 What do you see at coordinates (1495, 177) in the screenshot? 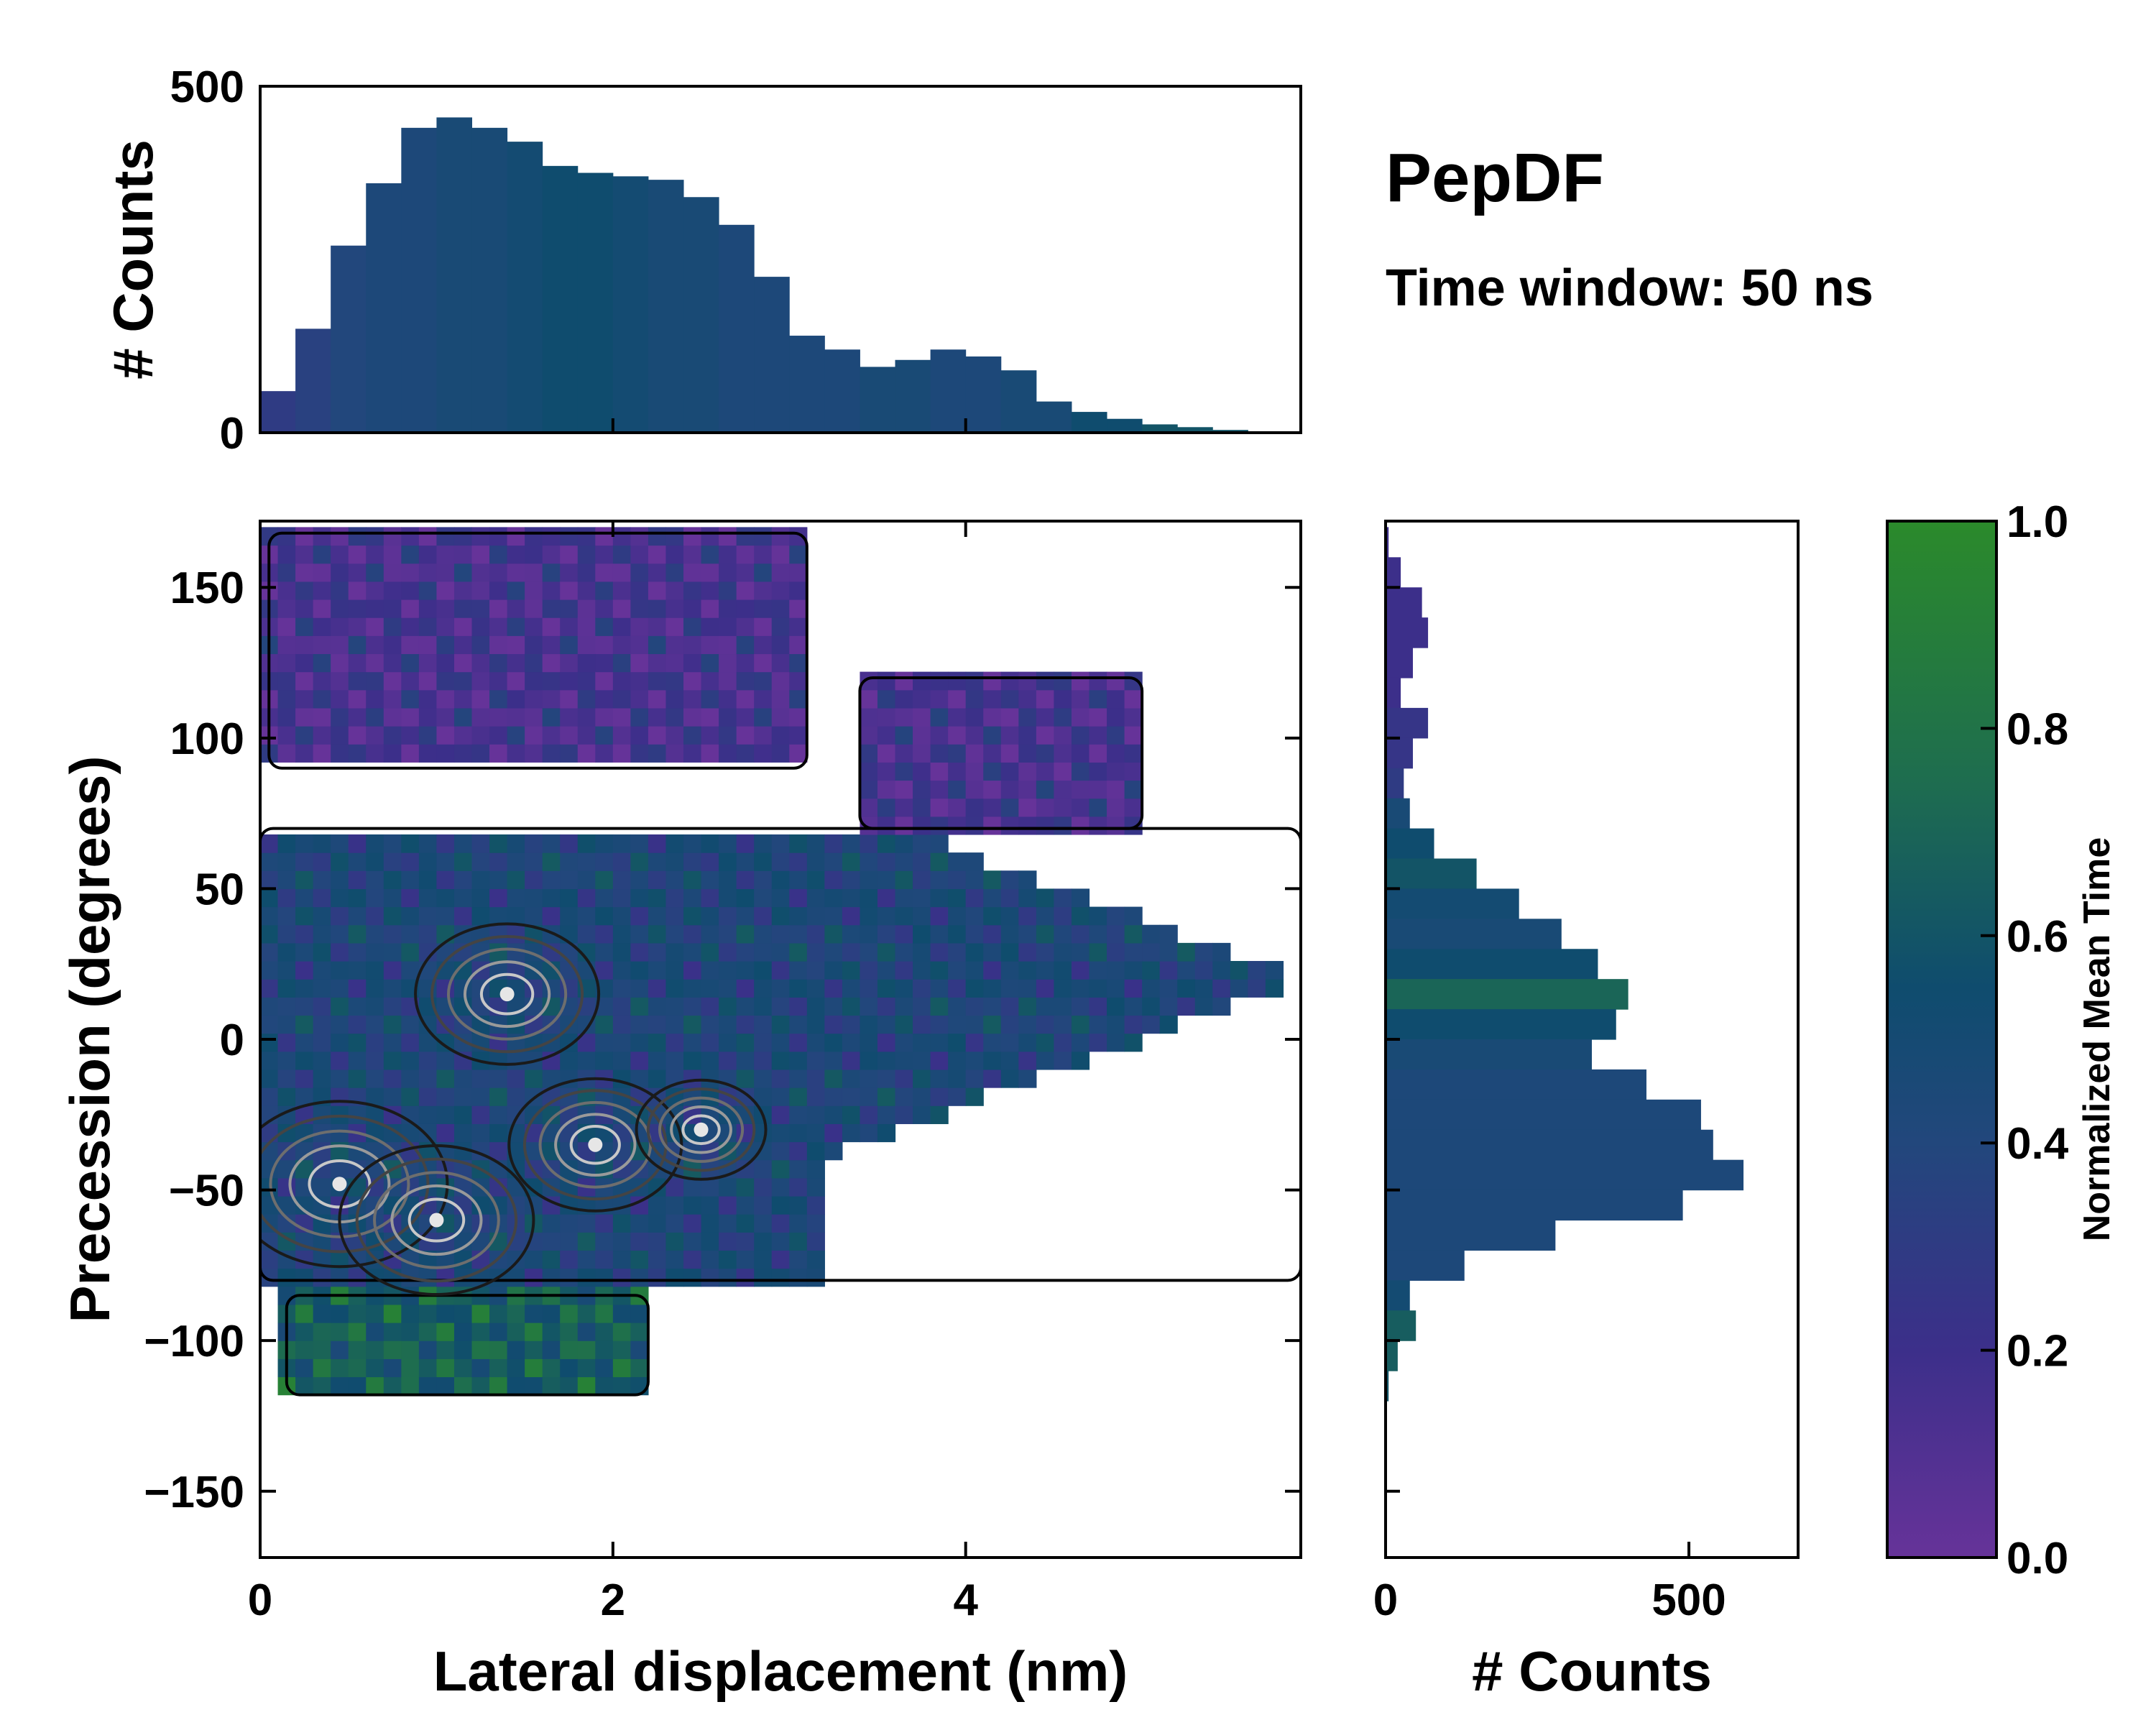
I see `chart-title: PepDF` at bounding box center [1495, 177].